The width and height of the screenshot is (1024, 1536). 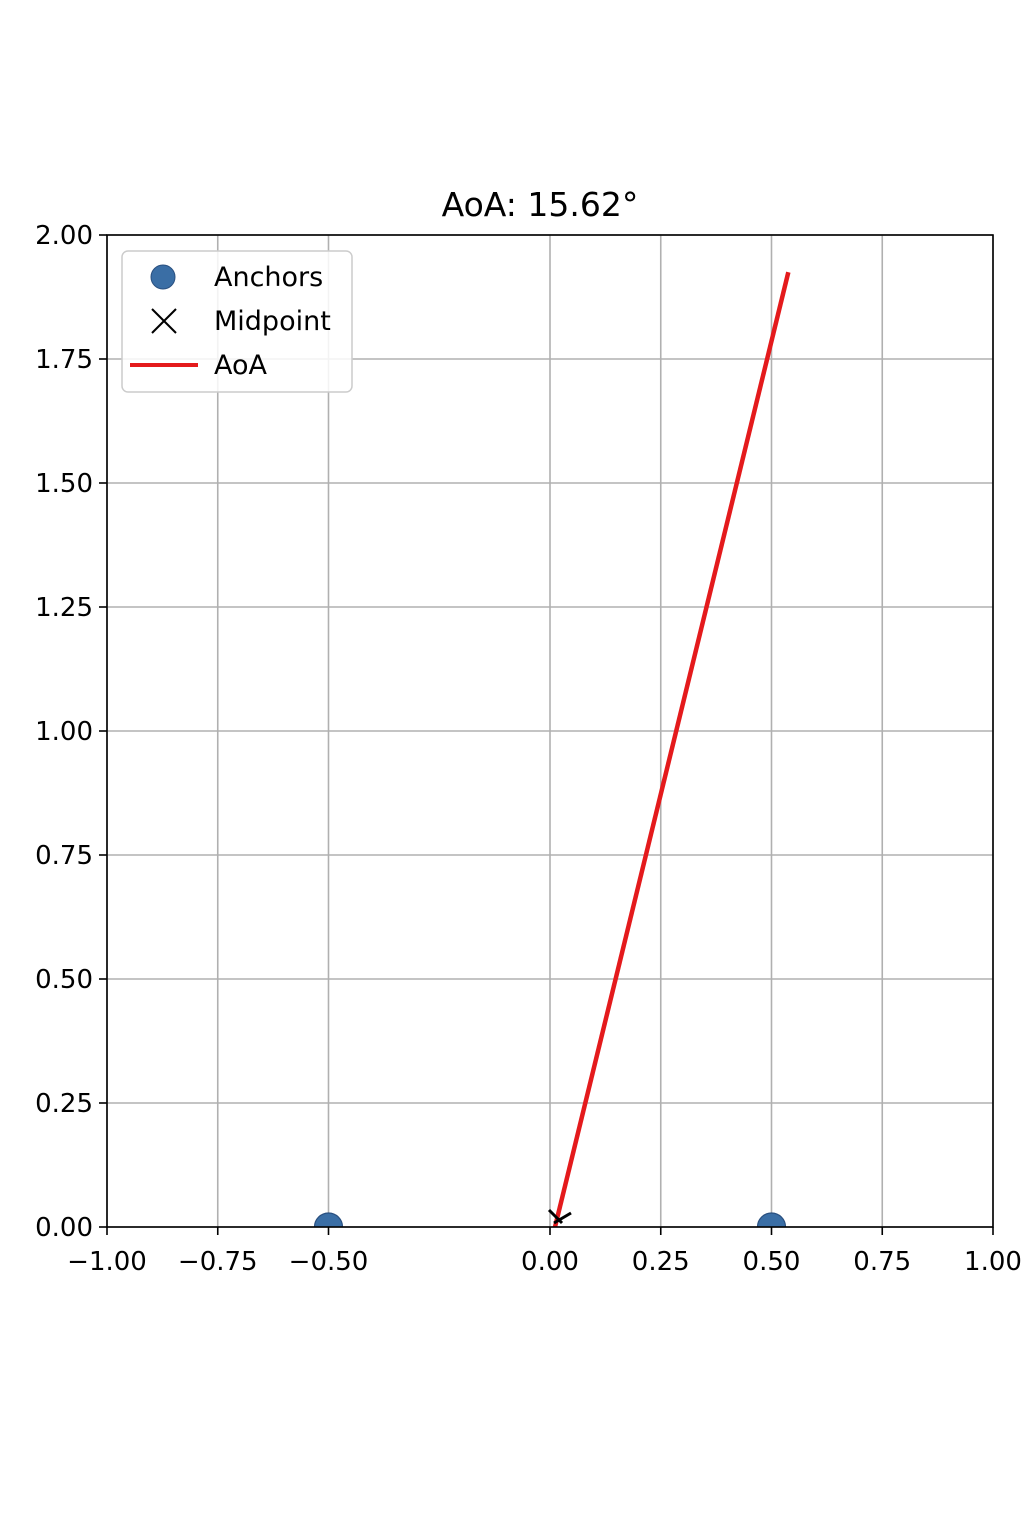 What do you see at coordinates (164, 321) in the screenshot?
I see `legend-midpoint-marker` at bounding box center [164, 321].